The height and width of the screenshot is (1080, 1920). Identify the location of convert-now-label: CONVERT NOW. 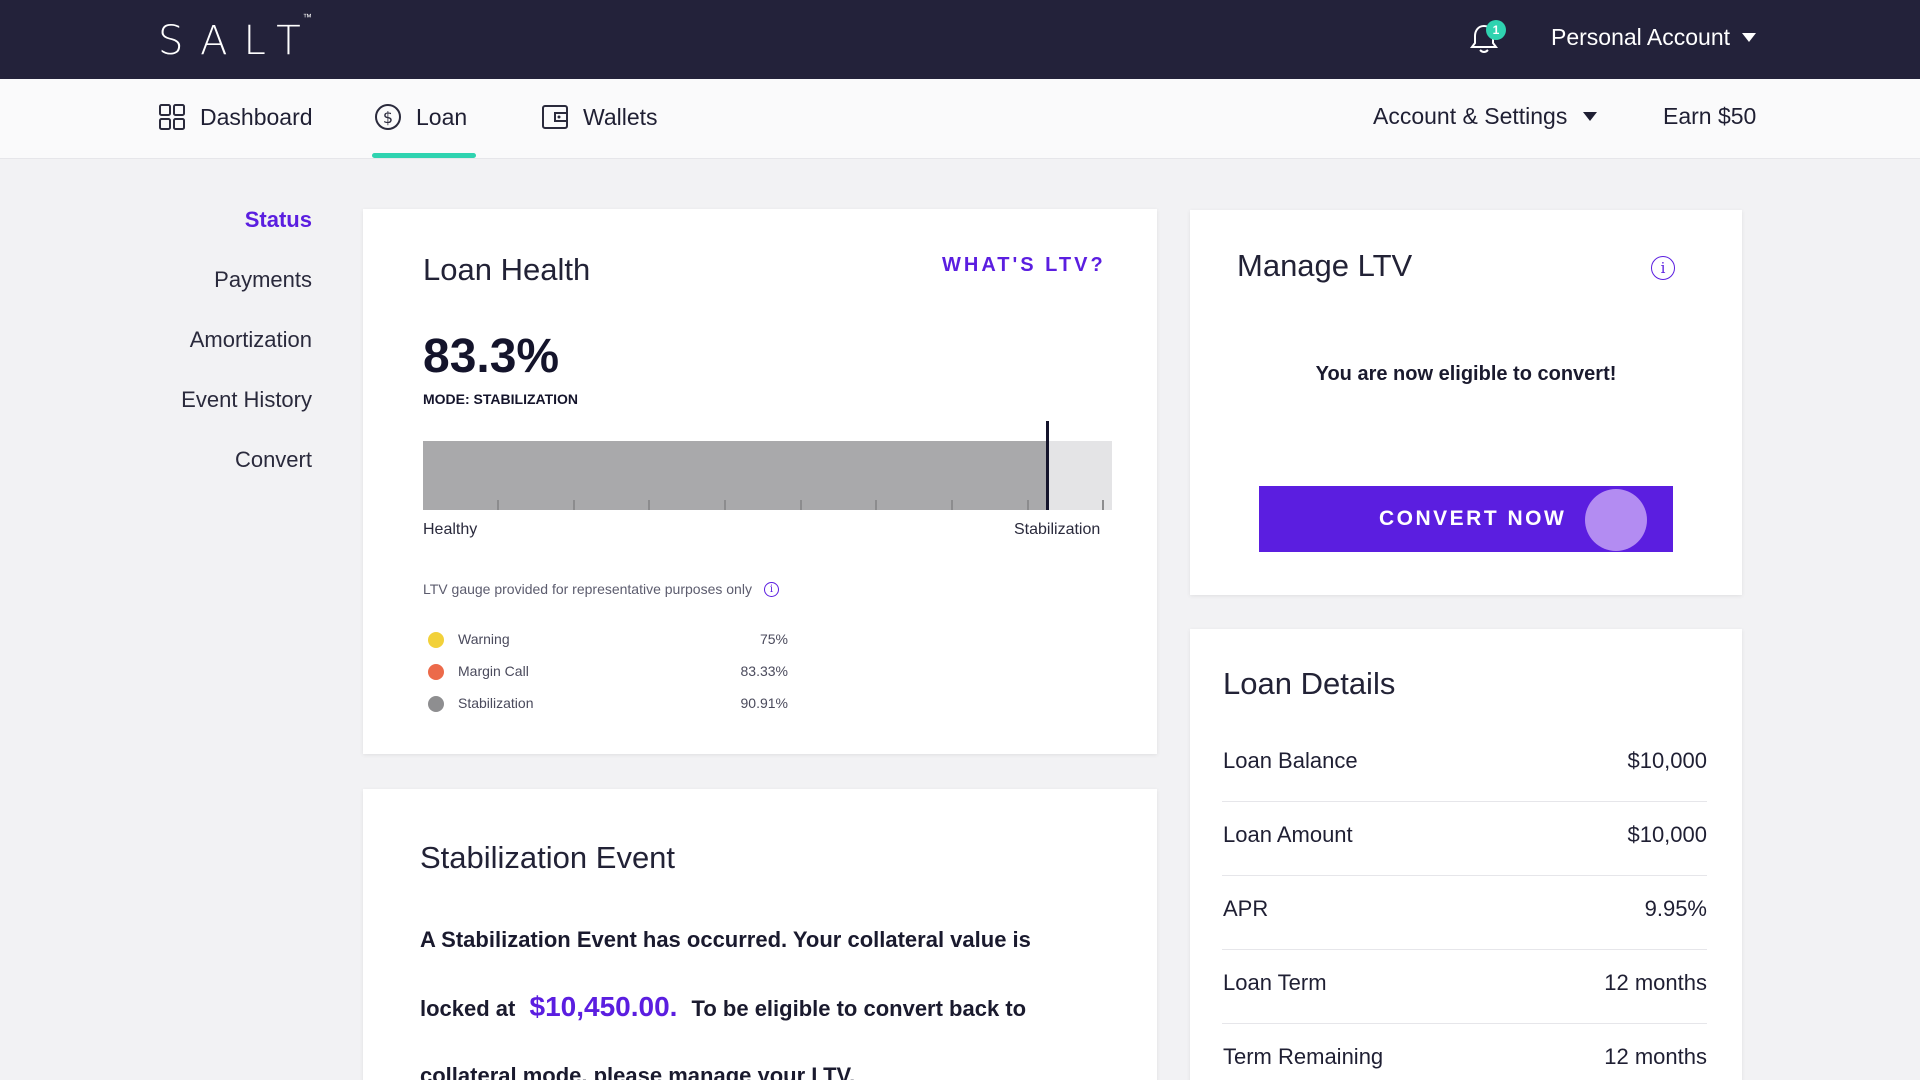
(1473, 518).